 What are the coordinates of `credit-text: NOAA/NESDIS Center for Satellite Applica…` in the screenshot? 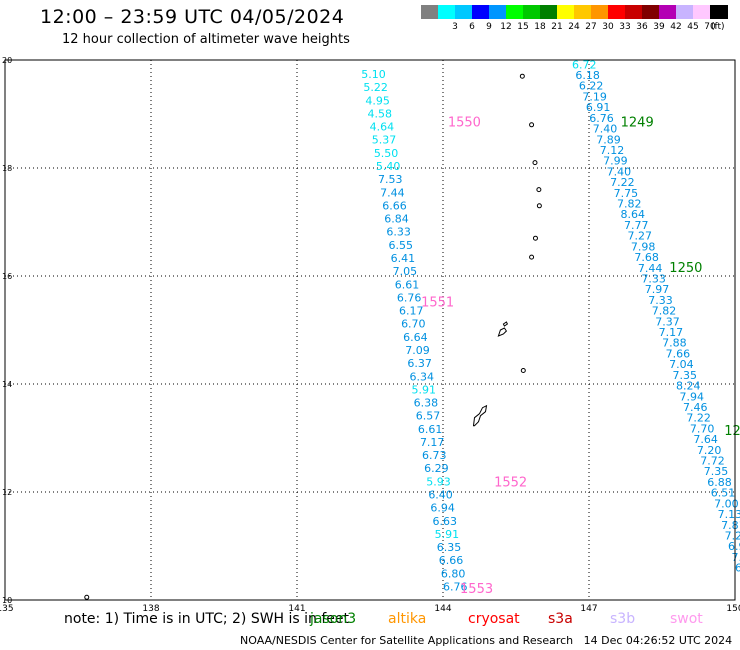 It's located at (407, 640).